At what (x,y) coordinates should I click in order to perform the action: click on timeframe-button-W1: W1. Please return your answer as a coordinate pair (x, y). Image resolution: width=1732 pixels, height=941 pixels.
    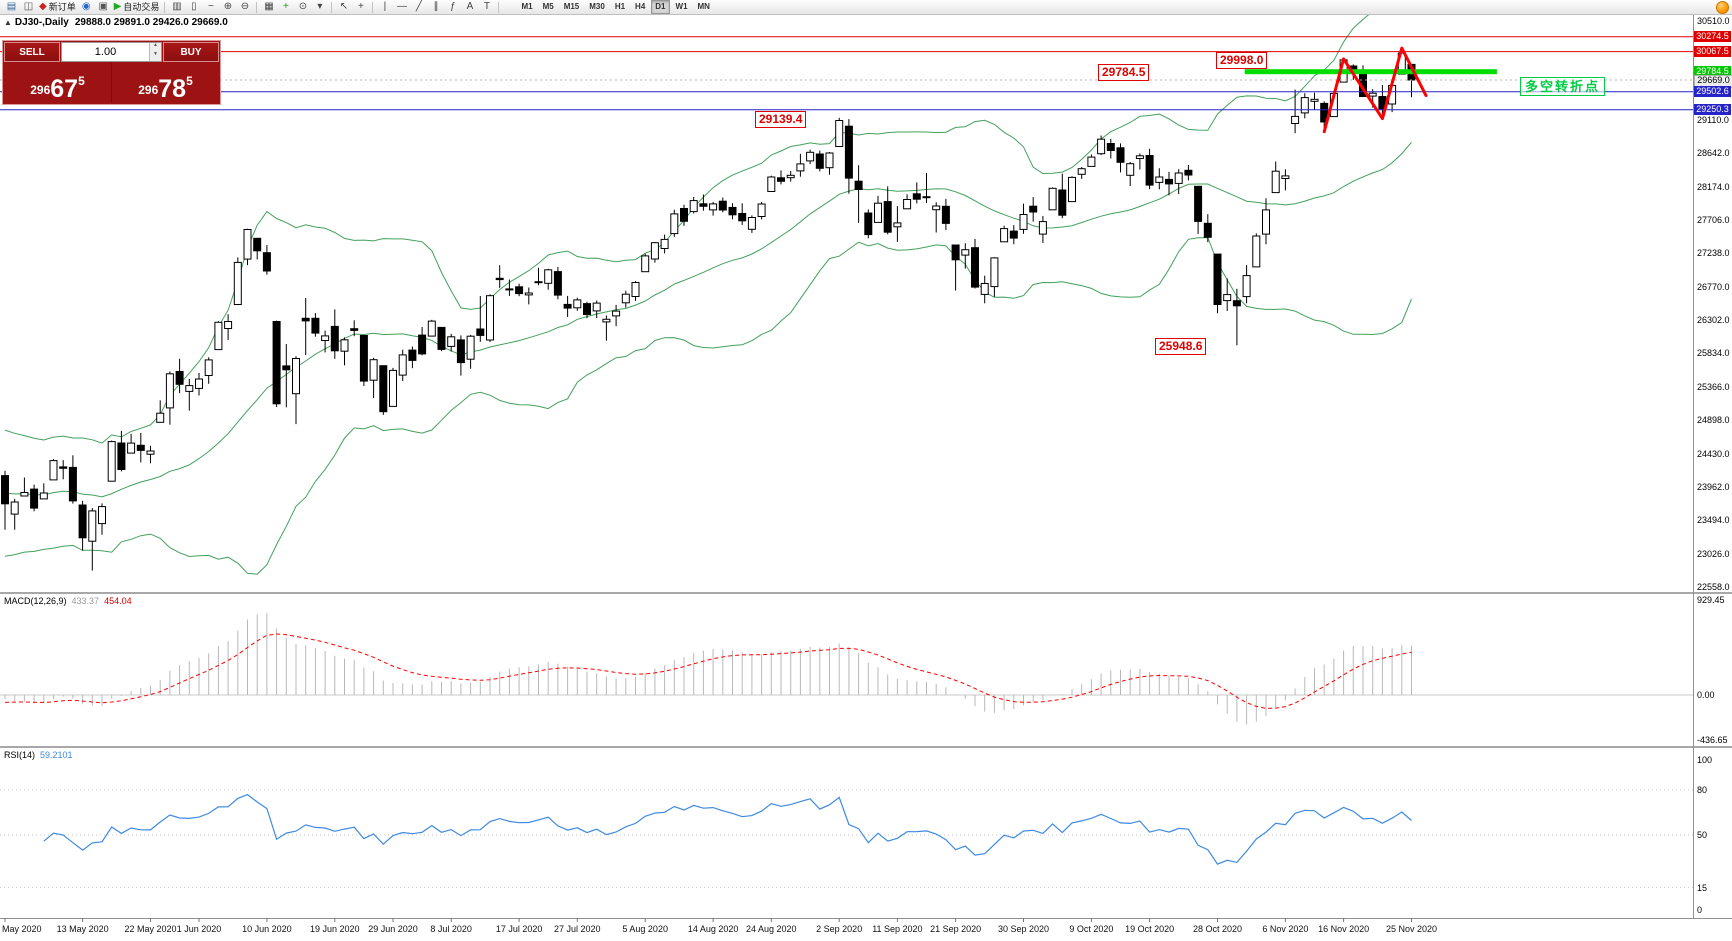
    Looking at the image, I should click on (681, 6).